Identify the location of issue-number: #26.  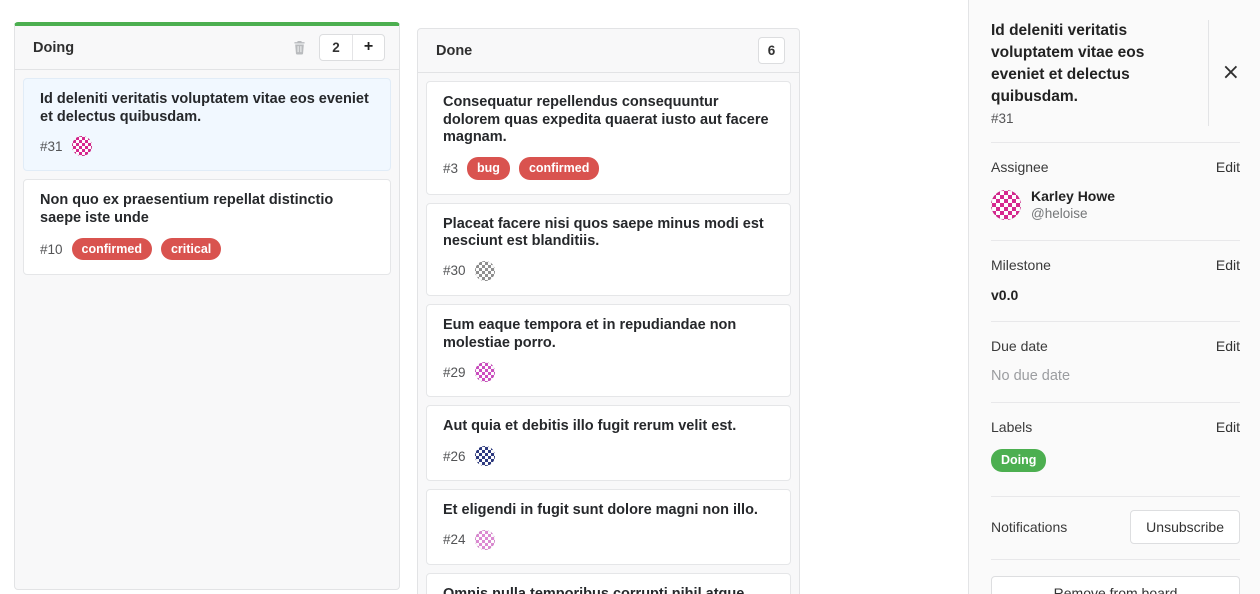
(454, 456).